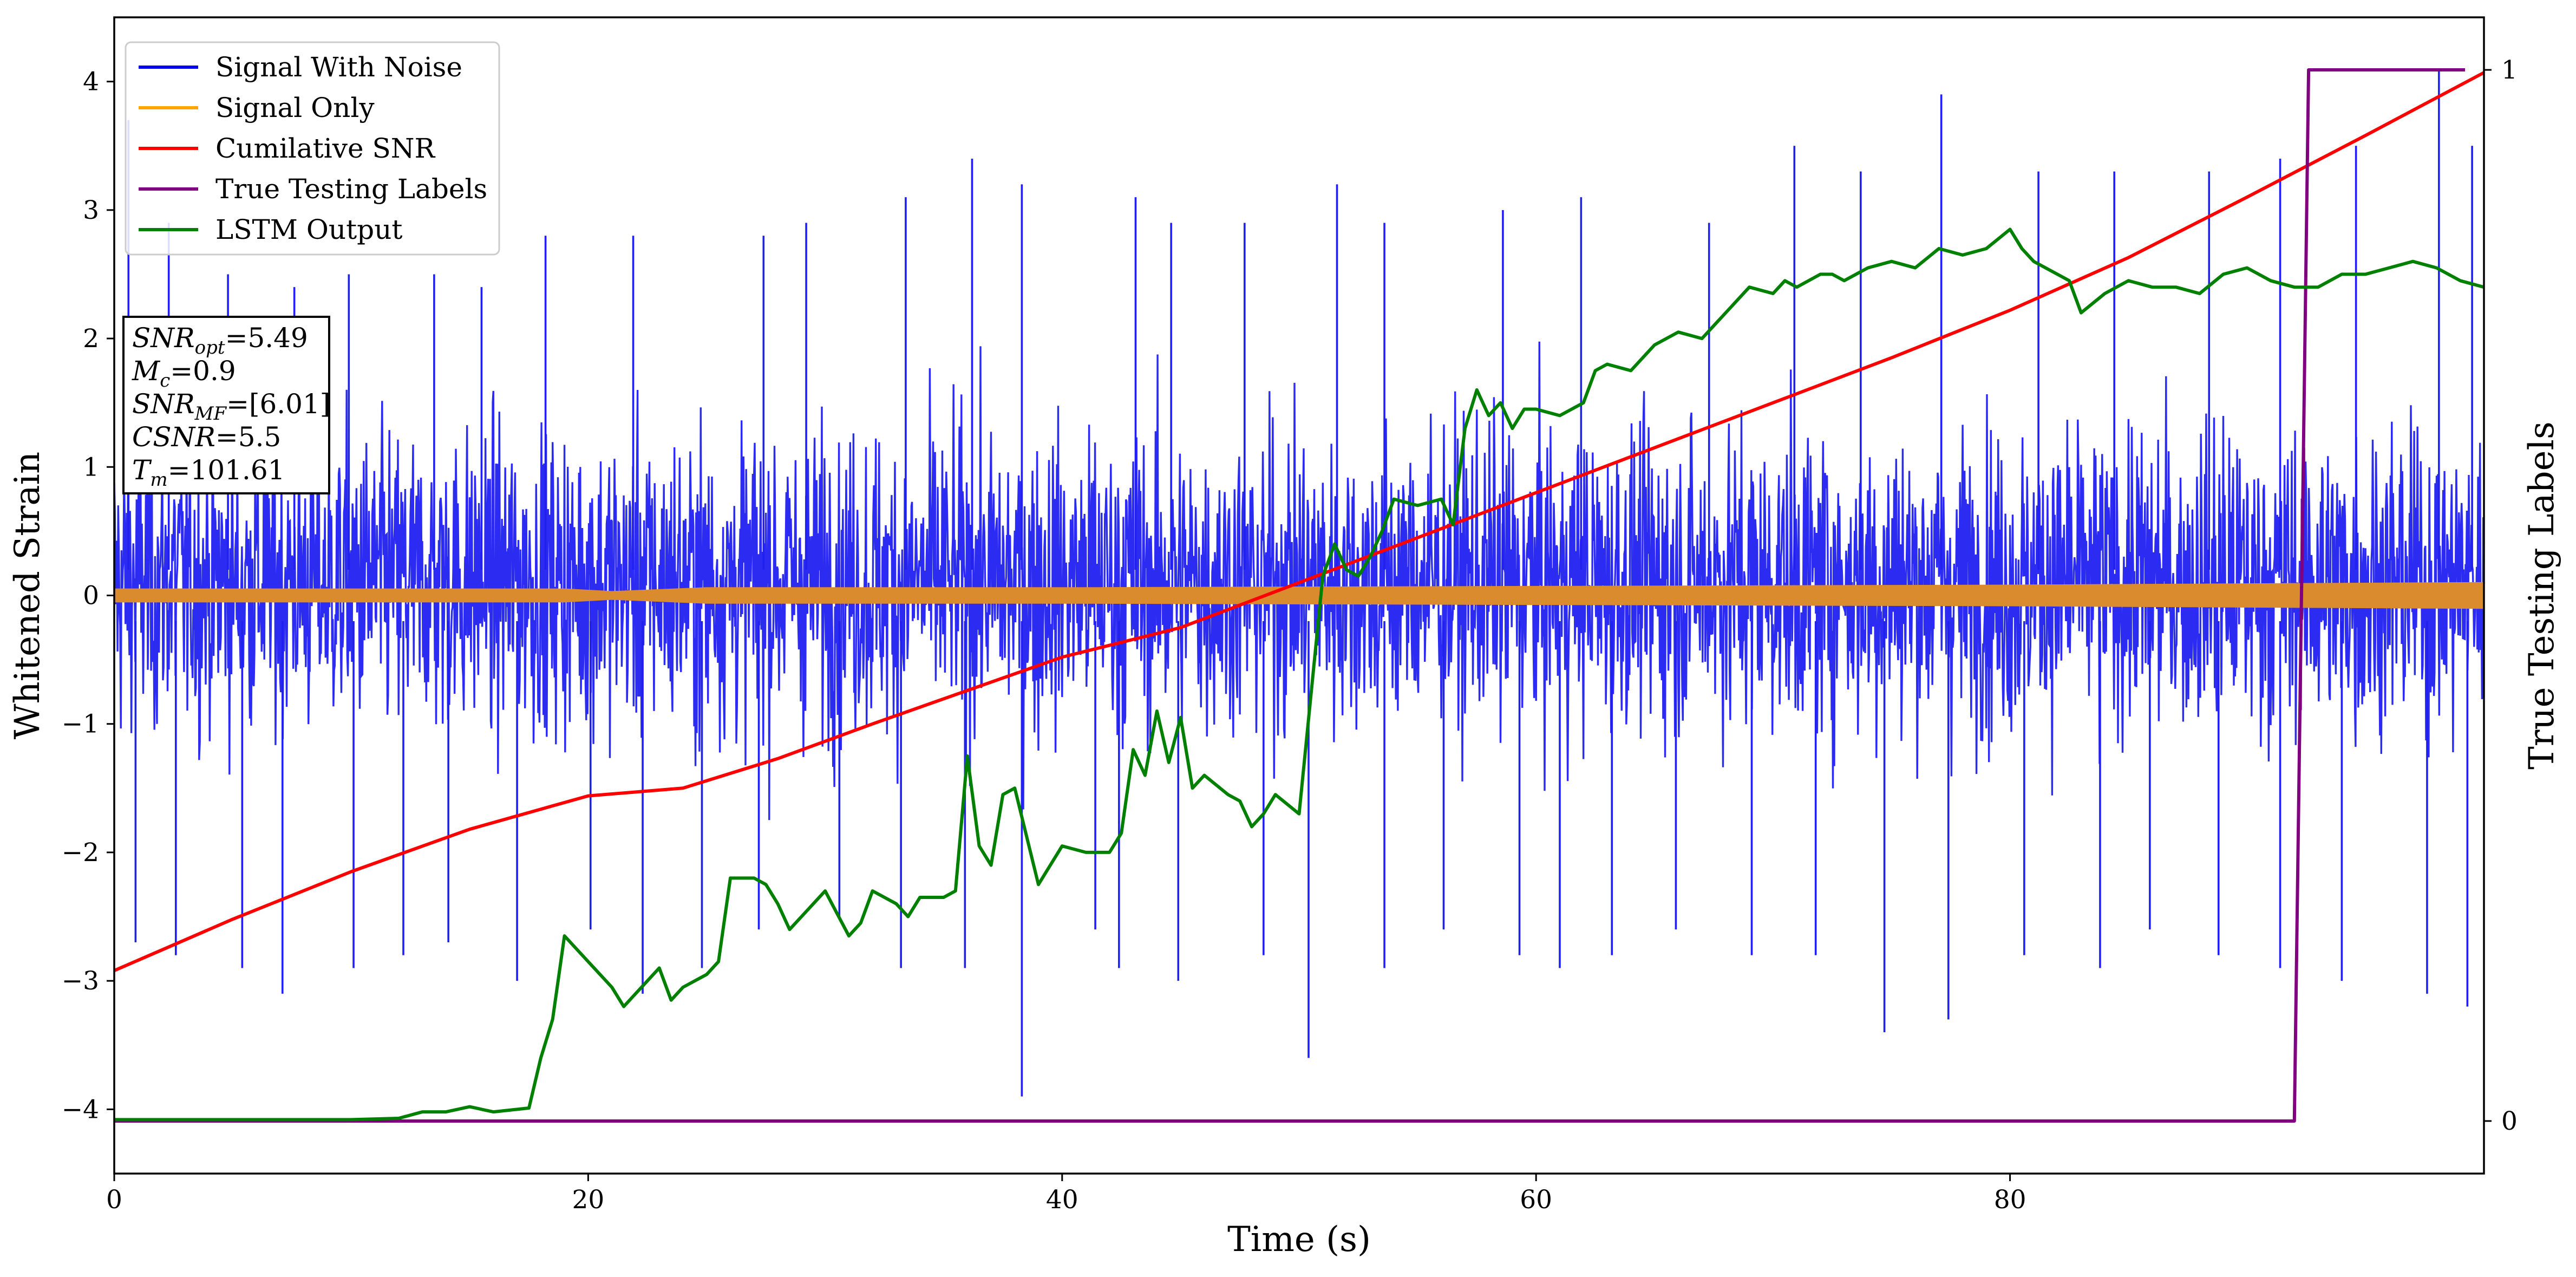  What do you see at coordinates (325, 148) in the screenshot?
I see `legend-entry-label: Cumilative SNR` at bounding box center [325, 148].